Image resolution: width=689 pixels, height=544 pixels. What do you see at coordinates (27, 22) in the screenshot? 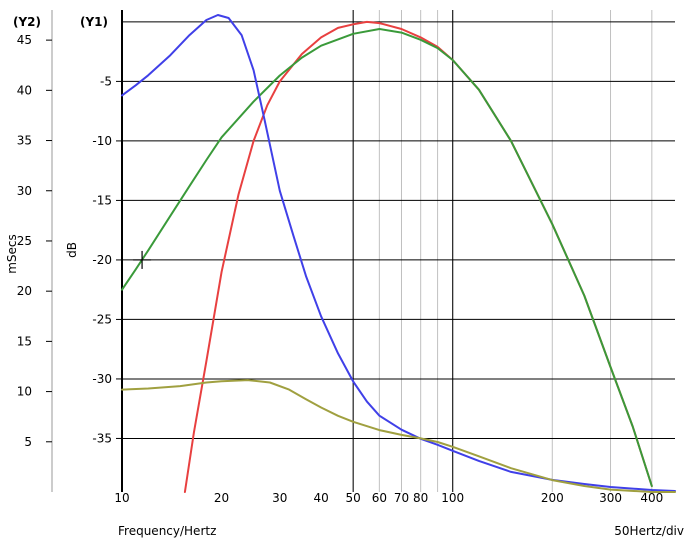
I see `y2-axis-header: (Y2)` at bounding box center [27, 22].